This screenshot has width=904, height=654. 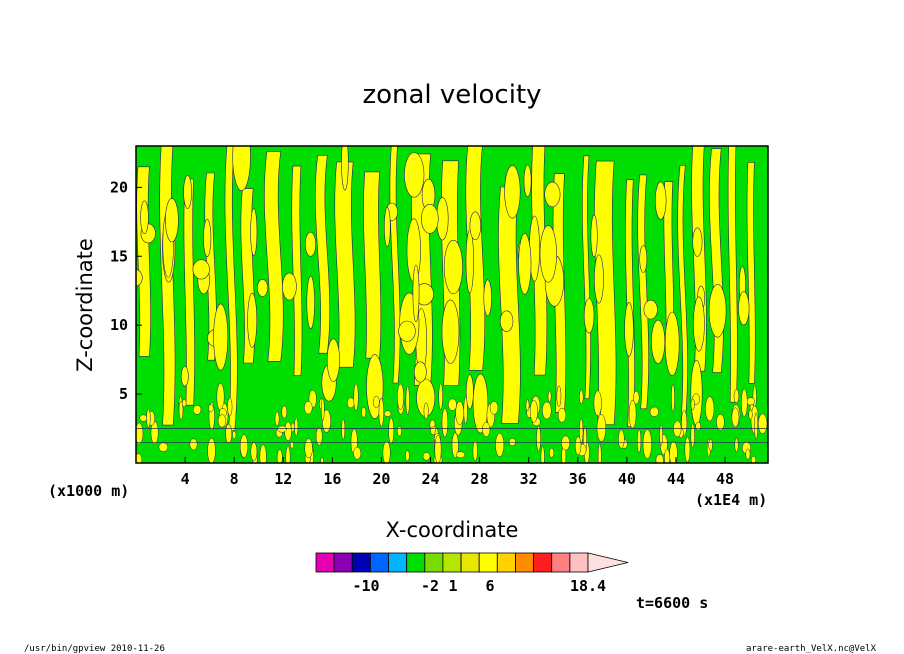 I want to click on y-tick-label: 10, so click(x=119, y=325).